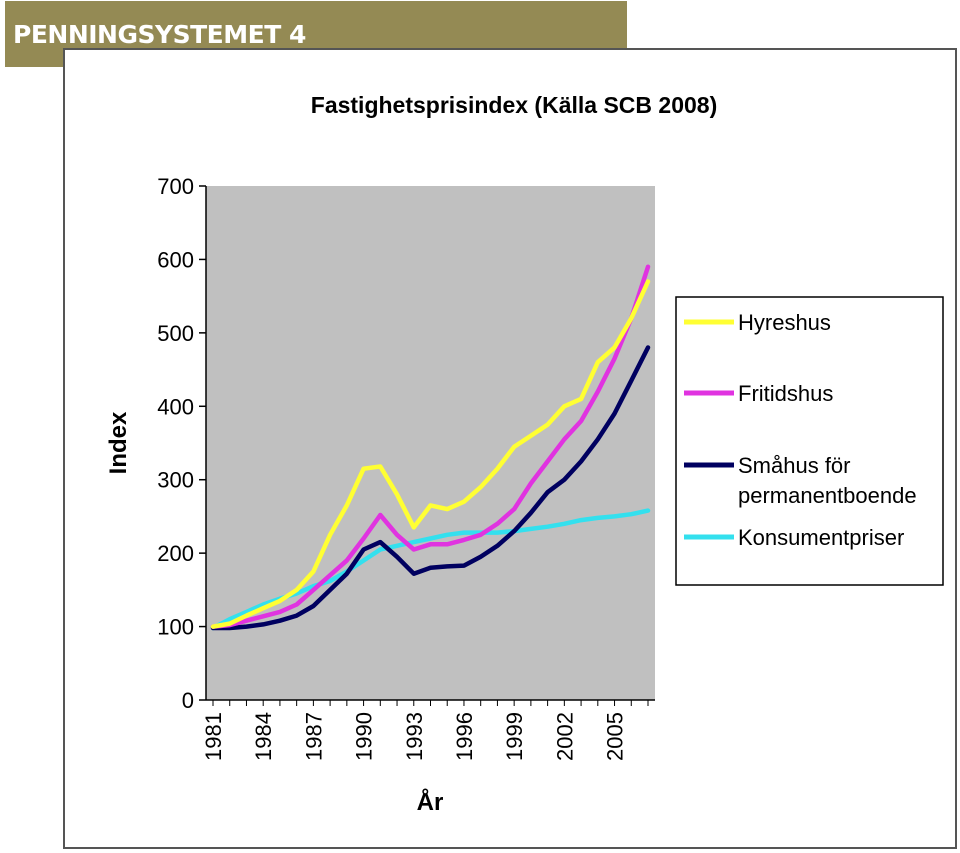 The image size is (960, 853). I want to click on banner-title: PENNINGSYSTEMET 4, so click(159, 34).